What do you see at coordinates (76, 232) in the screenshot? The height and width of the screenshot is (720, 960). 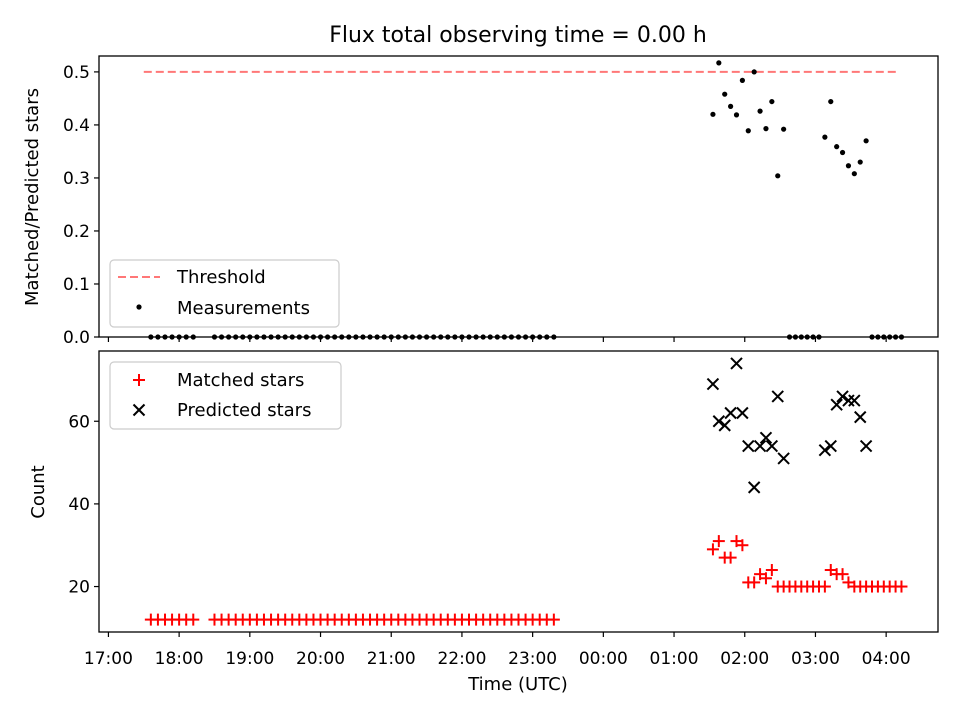 I see `top-y-tick-label: 0.2` at bounding box center [76, 232].